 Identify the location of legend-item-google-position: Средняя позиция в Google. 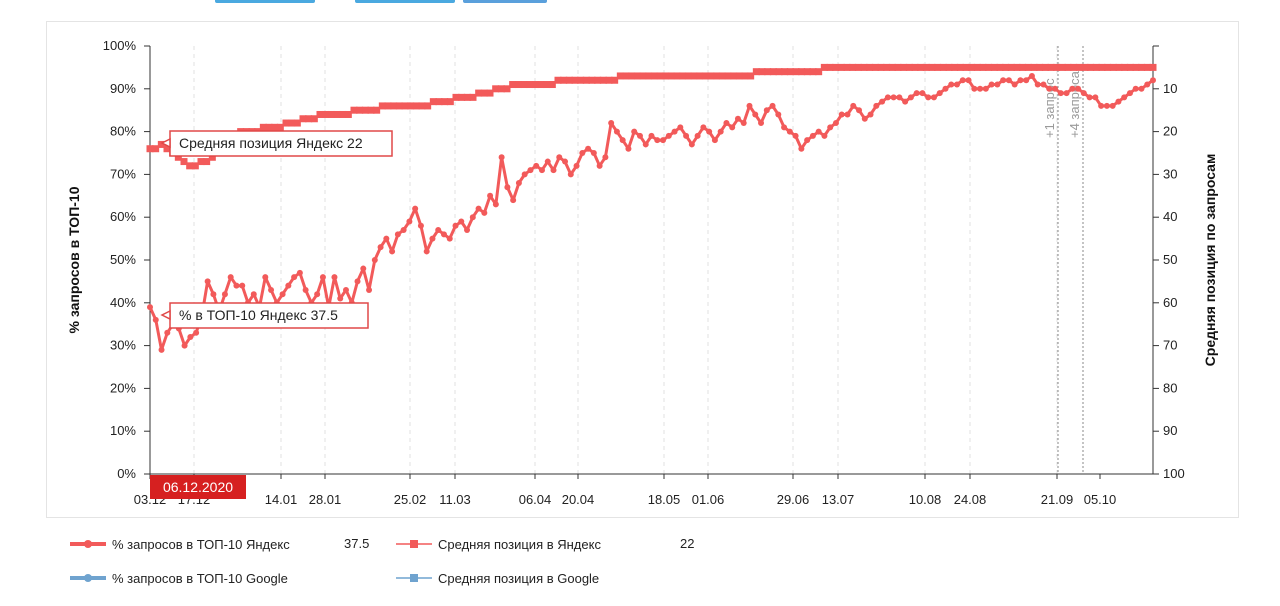
(497, 578).